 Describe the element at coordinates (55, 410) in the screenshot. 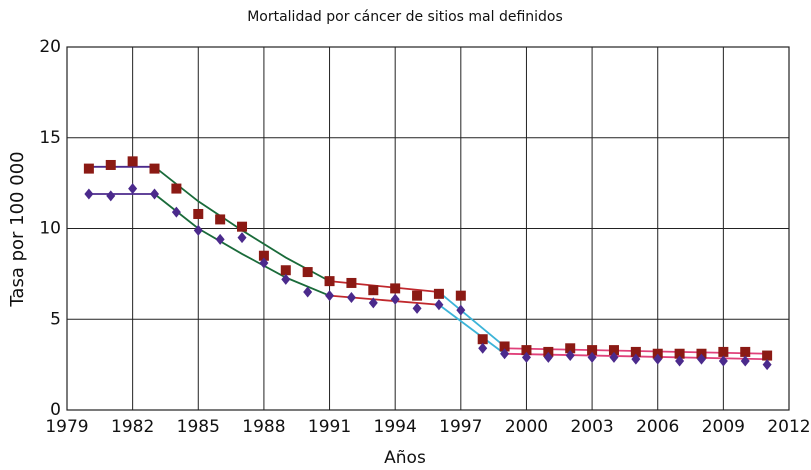

I see `y-tick-label: 0` at that location.